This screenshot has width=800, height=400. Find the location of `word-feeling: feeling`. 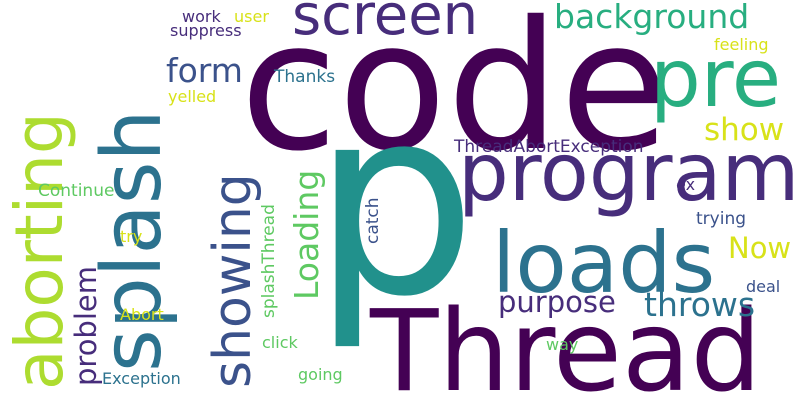

word-feeling: feeling is located at coordinates (741, 44).